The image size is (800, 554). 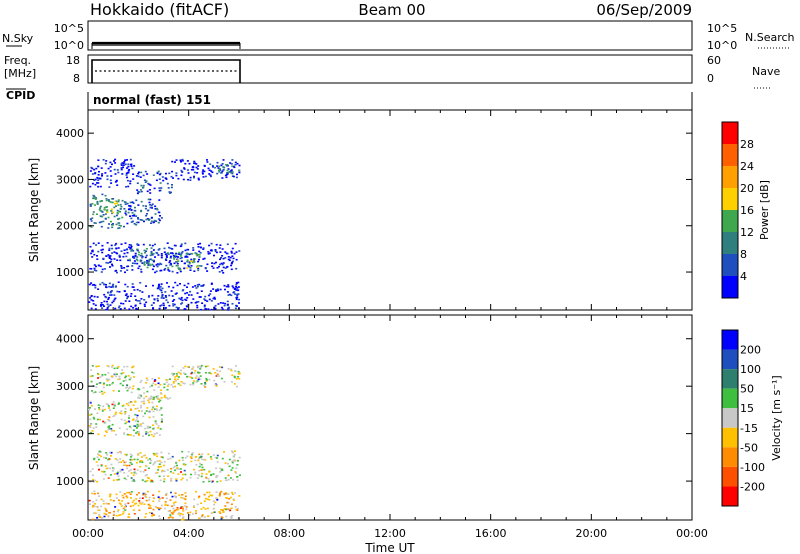 What do you see at coordinates (747, 408) in the screenshot?
I see `velocity-colorbar-tick: 15` at bounding box center [747, 408].